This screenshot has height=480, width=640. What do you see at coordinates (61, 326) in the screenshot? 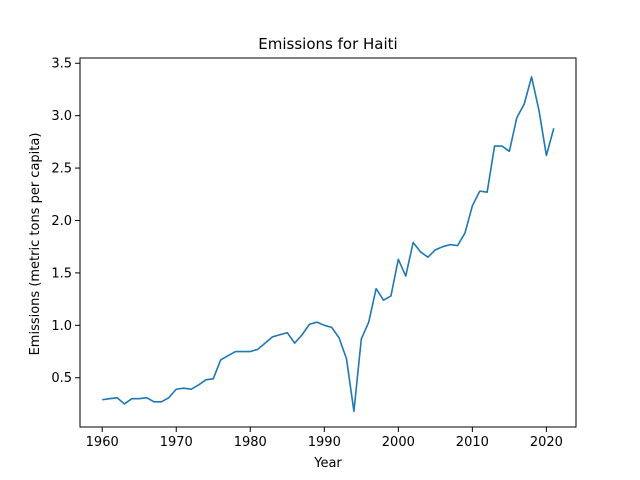
I see `y-tick-label-1: 1.0` at bounding box center [61, 326].